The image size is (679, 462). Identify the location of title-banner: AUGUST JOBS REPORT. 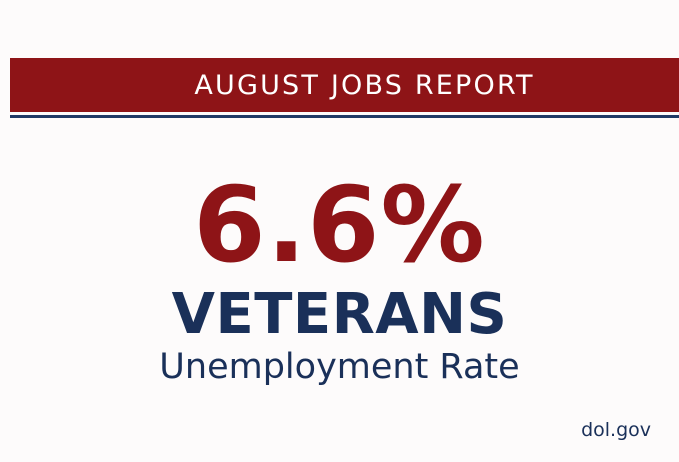
(344, 85).